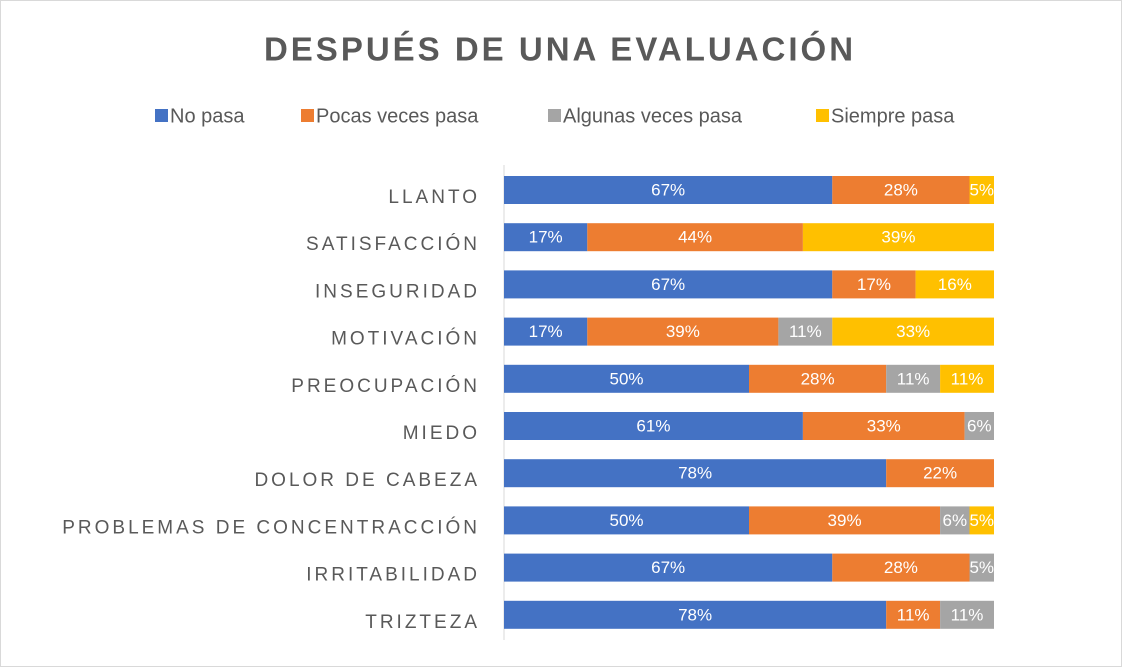 The image size is (1122, 667). What do you see at coordinates (393, 575) in the screenshot?
I see `category-label: IRRITABILIDAD` at bounding box center [393, 575].